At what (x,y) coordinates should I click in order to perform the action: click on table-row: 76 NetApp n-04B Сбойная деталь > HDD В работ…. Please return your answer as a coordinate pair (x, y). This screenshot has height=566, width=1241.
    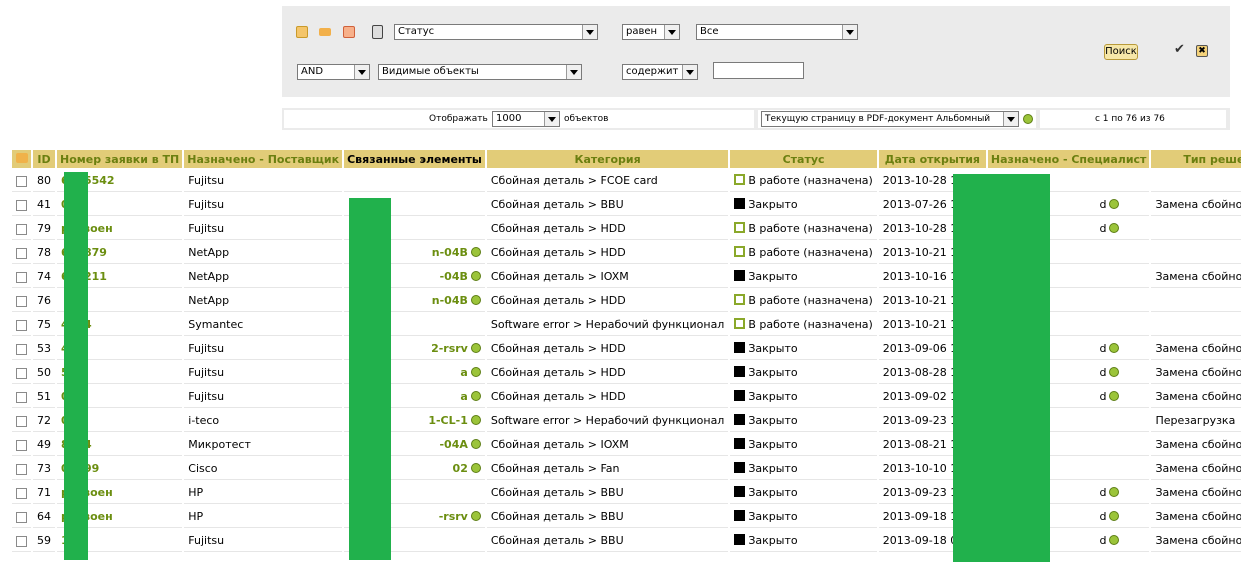
    Looking at the image, I should click on (626, 301).